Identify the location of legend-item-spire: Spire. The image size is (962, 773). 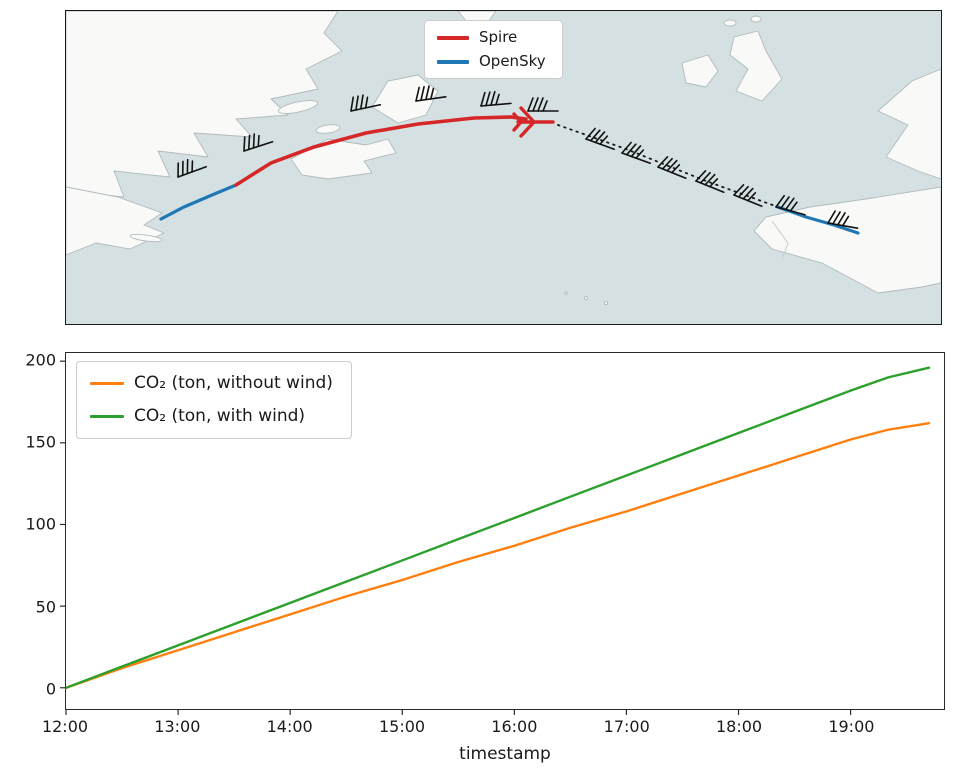
(491, 37).